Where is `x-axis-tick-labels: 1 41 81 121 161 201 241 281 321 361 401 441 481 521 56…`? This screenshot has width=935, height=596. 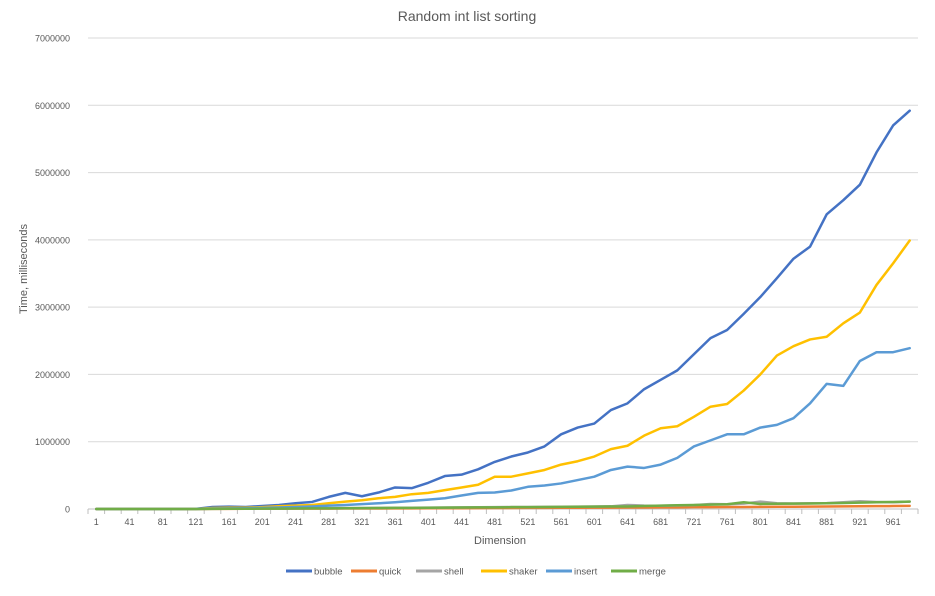
x-axis-tick-labels: 1 41 81 121 161 201 241 281 321 361 401 441 481 521 56… is located at coordinates (497, 522).